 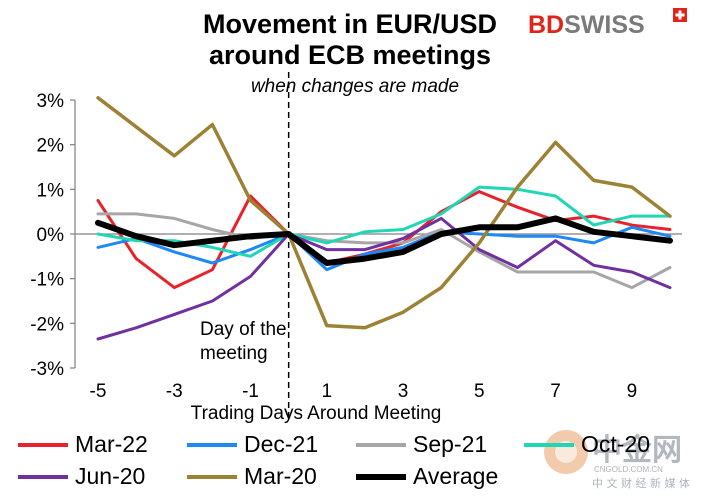 I want to click on x-tick-label: -3, so click(x=174, y=391).